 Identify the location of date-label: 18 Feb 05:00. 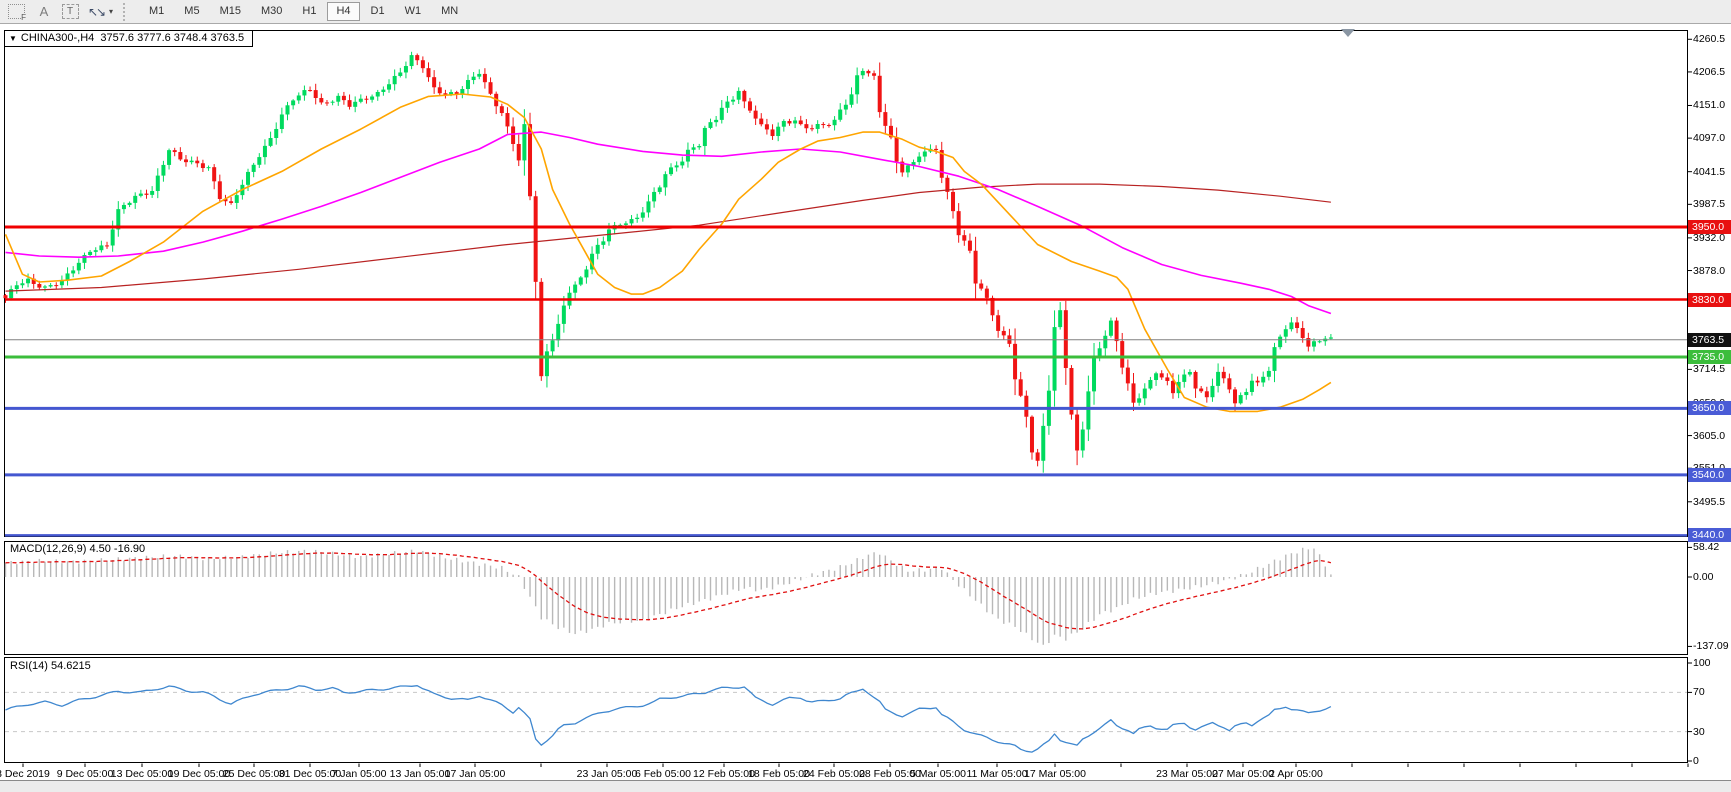
(779, 774).